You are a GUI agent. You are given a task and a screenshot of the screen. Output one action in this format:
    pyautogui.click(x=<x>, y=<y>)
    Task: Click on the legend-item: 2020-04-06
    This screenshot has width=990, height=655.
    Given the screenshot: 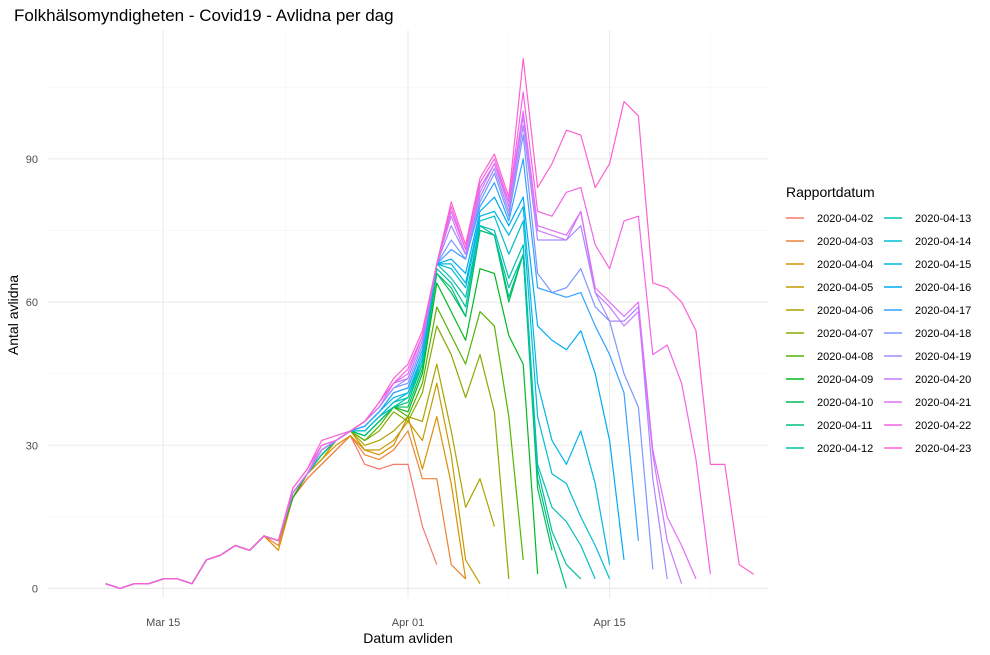 What is the action you would take?
    pyautogui.click(x=829, y=311)
    